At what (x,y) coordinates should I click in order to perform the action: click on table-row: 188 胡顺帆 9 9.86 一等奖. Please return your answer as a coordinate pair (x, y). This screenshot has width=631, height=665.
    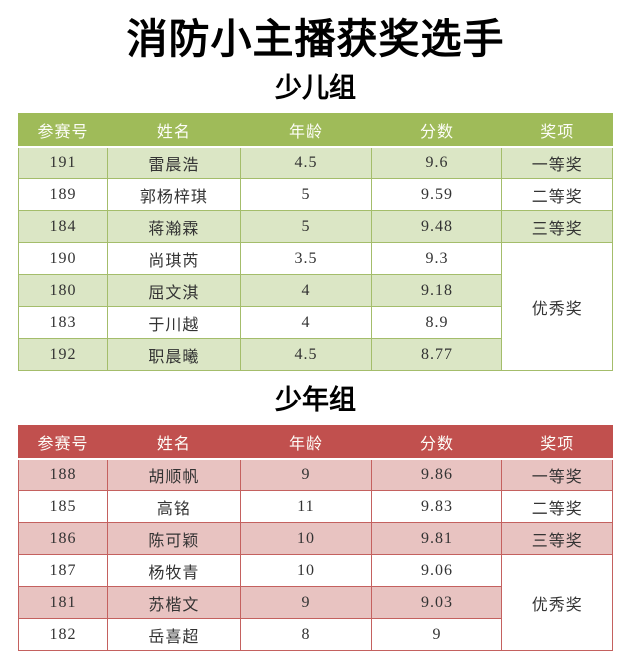
    Looking at the image, I should click on (315, 475).